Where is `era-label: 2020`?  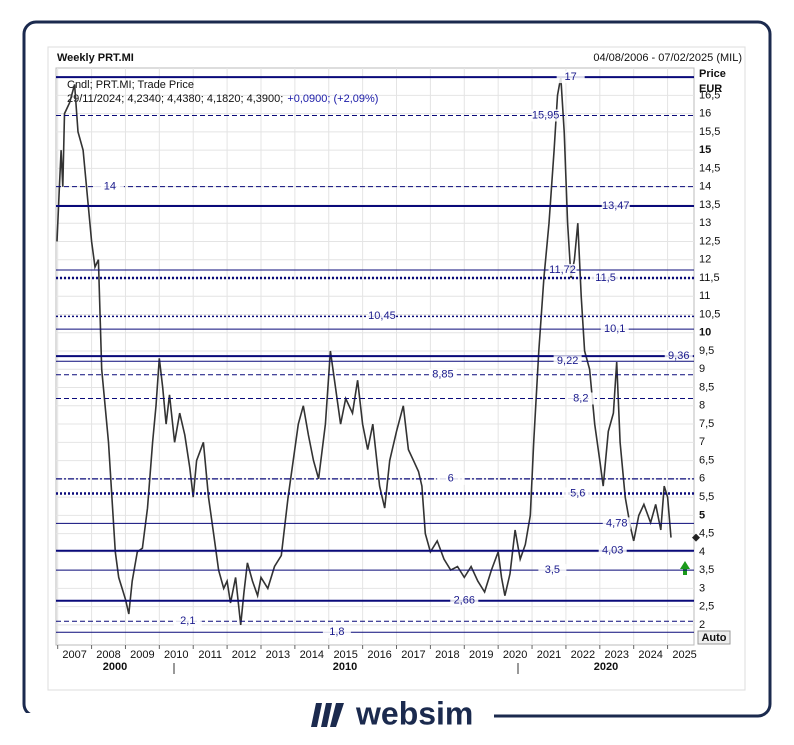 era-label: 2020 is located at coordinates (606, 667).